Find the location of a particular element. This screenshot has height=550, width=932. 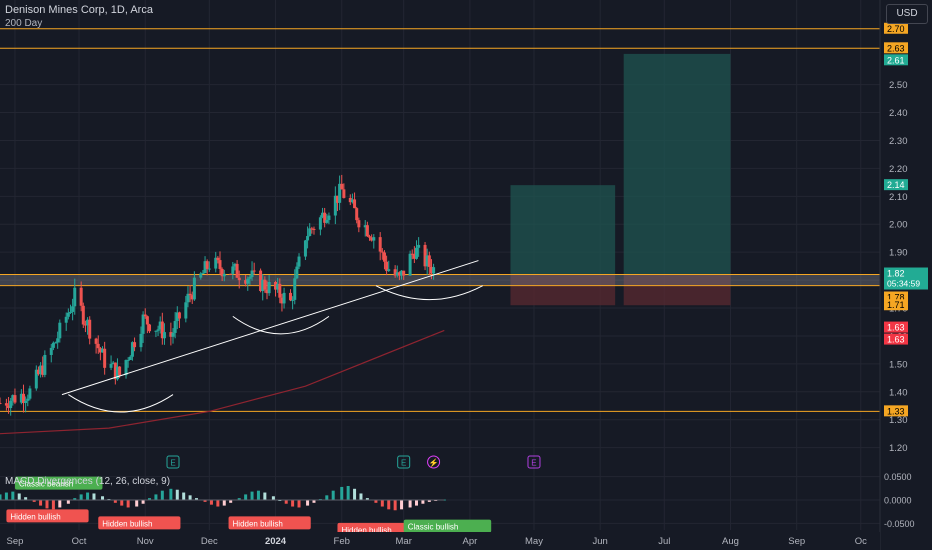

chart-title: Denison Mines Corp, 1D, Arca is located at coordinates (79, 10).